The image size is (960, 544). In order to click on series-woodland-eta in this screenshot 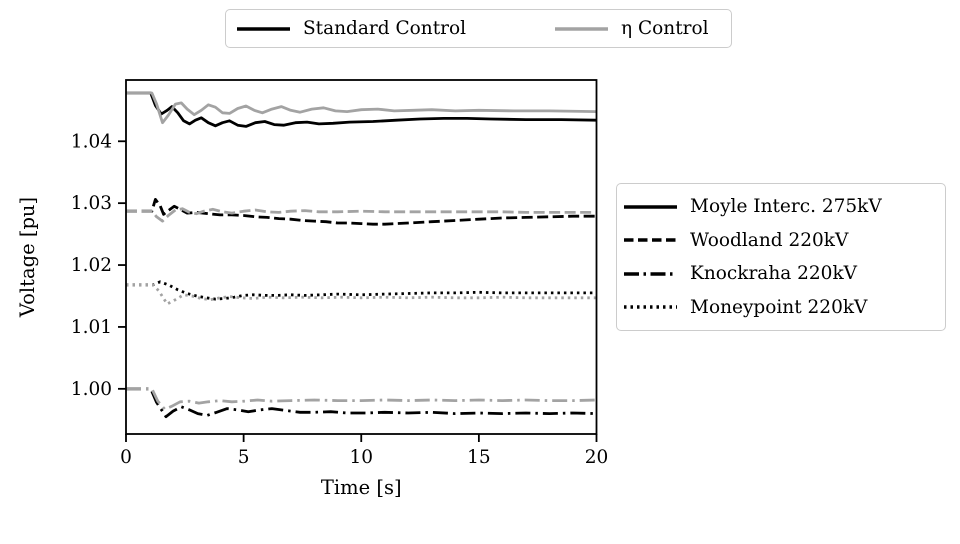, I will do `click(361, 215)`.